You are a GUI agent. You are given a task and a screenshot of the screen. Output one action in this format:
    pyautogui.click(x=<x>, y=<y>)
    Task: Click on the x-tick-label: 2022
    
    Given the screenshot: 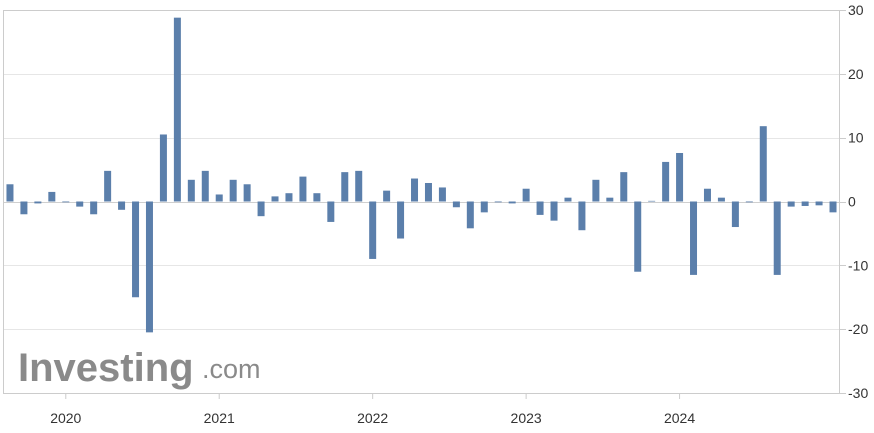 What is the action you would take?
    pyautogui.click(x=372, y=418)
    